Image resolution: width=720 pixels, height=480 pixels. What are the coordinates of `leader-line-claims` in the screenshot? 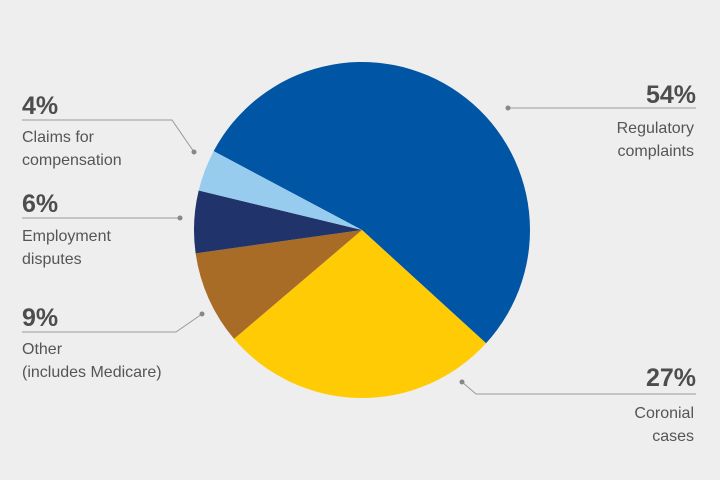 It's located at (108, 136).